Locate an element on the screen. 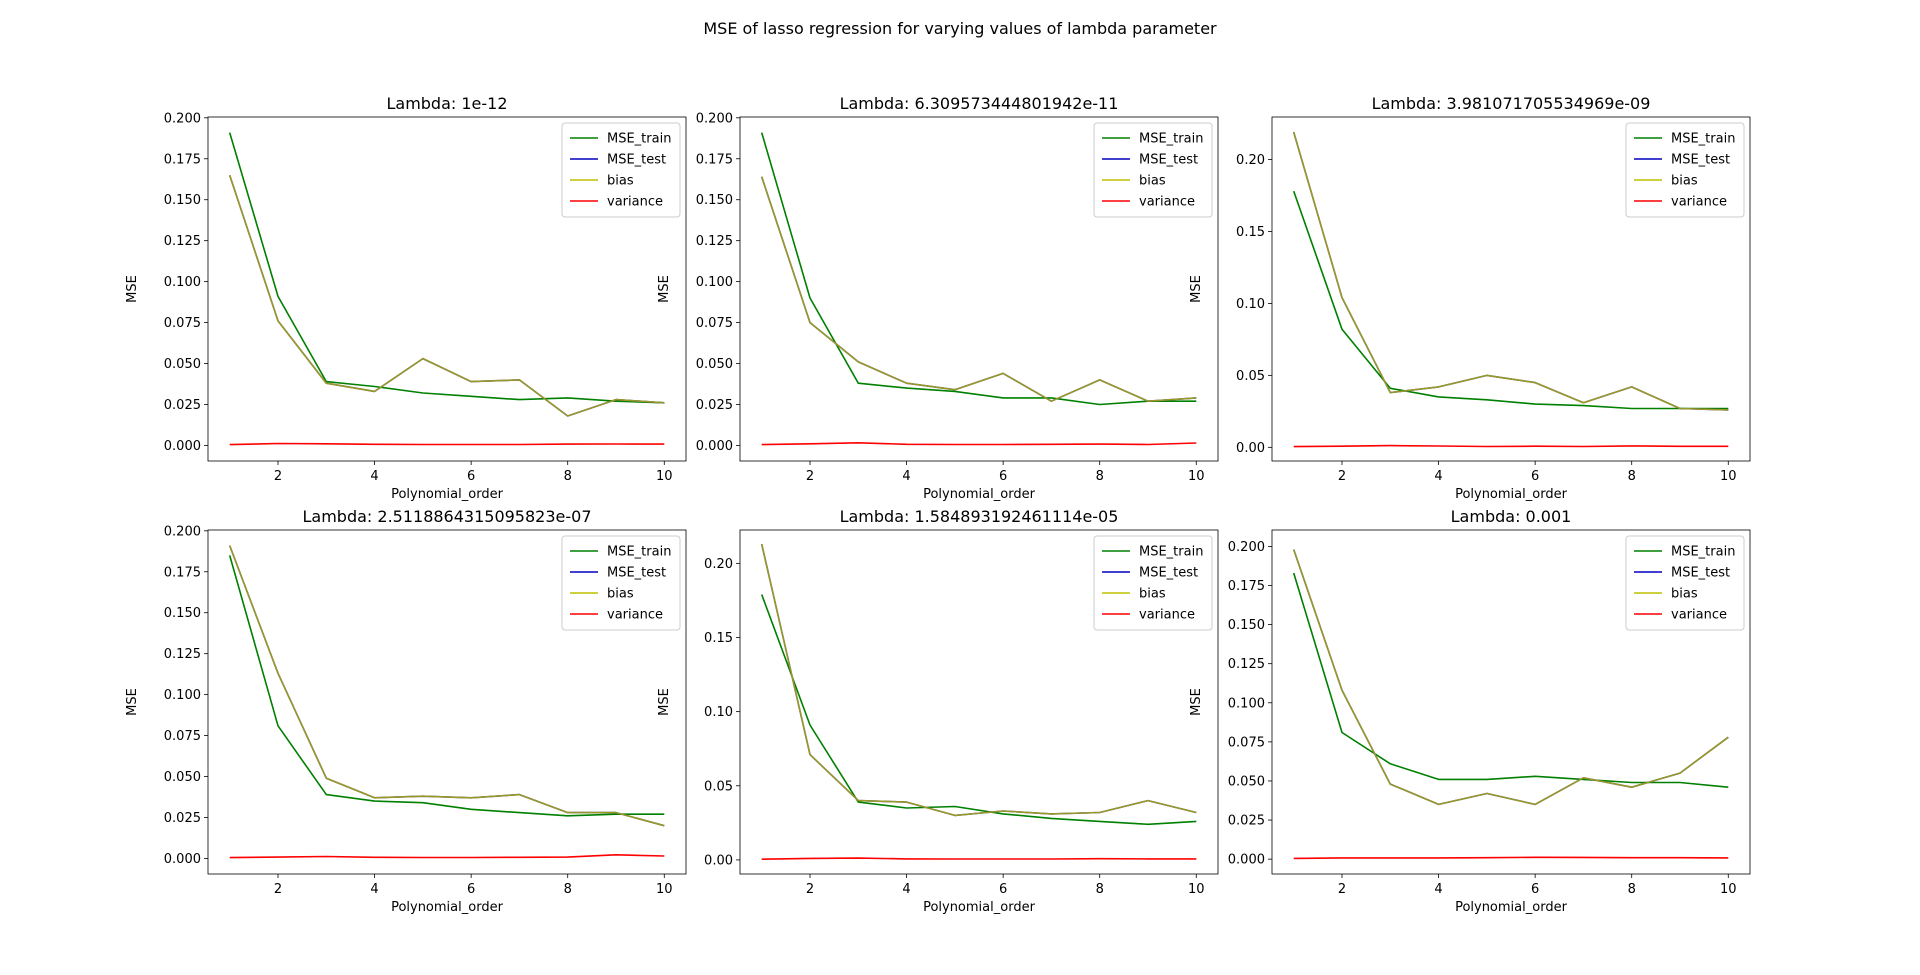  y-tick-label: 0.15 is located at coordinates (1250, 232).